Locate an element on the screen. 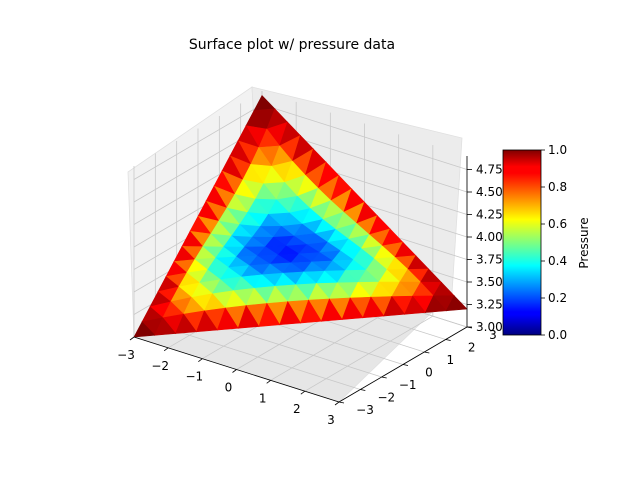 This screenshot has height=480, width=640. colorbar: 0.0 0.2 0.4 0.6 0.8 1.0 Pressure is located at coordinates (546, 242).